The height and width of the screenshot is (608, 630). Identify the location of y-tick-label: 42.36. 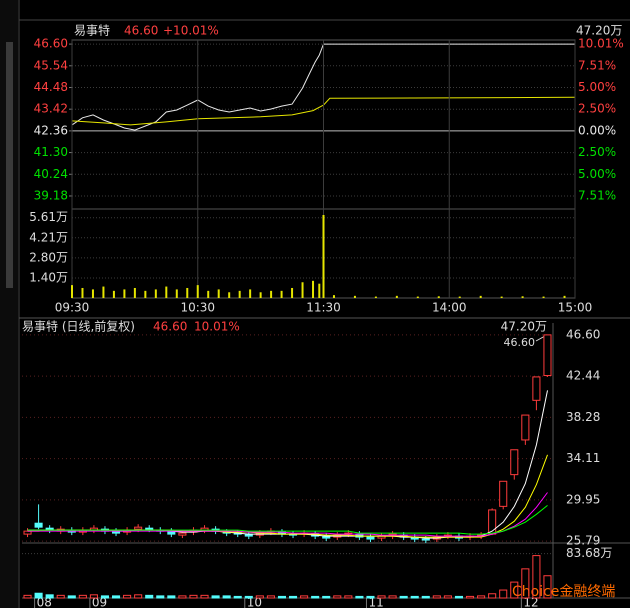
(51, 130).